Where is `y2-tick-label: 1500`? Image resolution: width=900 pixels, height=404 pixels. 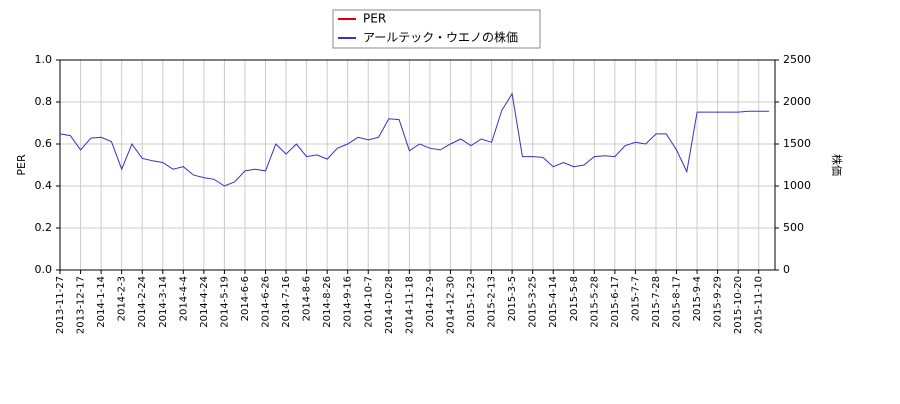 y2-tick-label: 1500 is located at coordinates (797, 143).